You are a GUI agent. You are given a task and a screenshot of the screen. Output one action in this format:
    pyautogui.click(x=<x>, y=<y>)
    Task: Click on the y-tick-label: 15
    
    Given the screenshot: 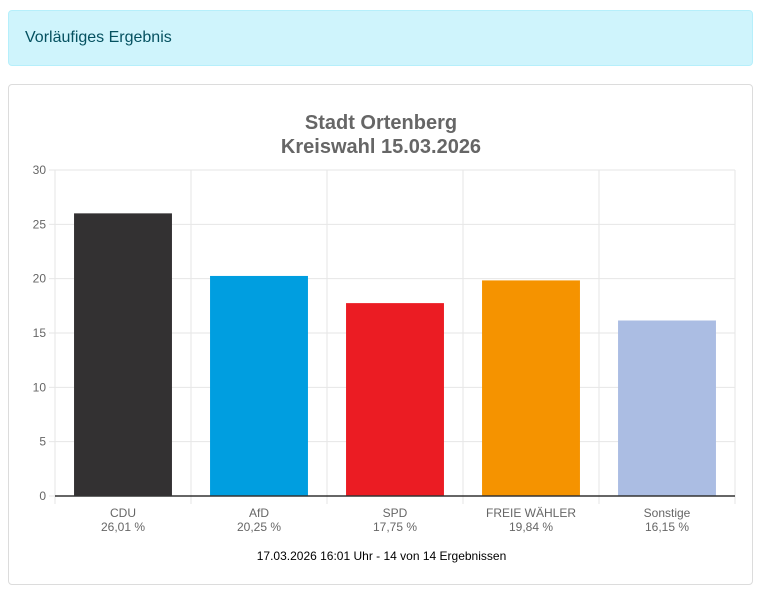 What is the action you would take?
    pyautogui.click(x=40, y=333)
    